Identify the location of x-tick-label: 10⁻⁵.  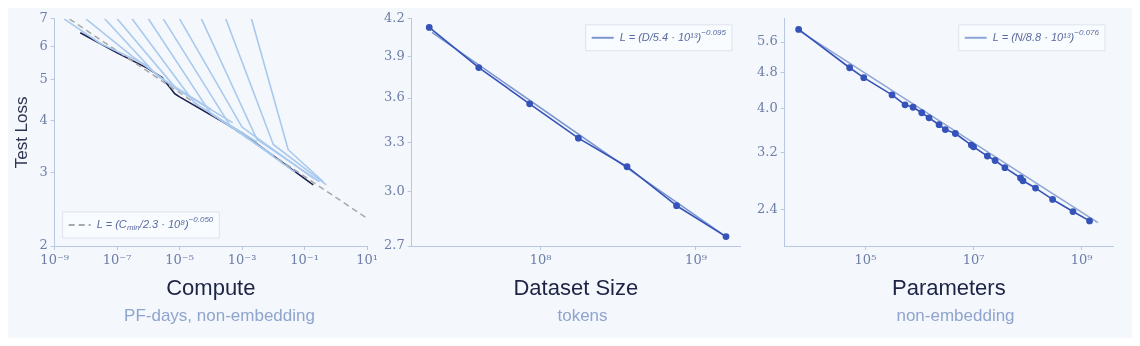
(179, 260).